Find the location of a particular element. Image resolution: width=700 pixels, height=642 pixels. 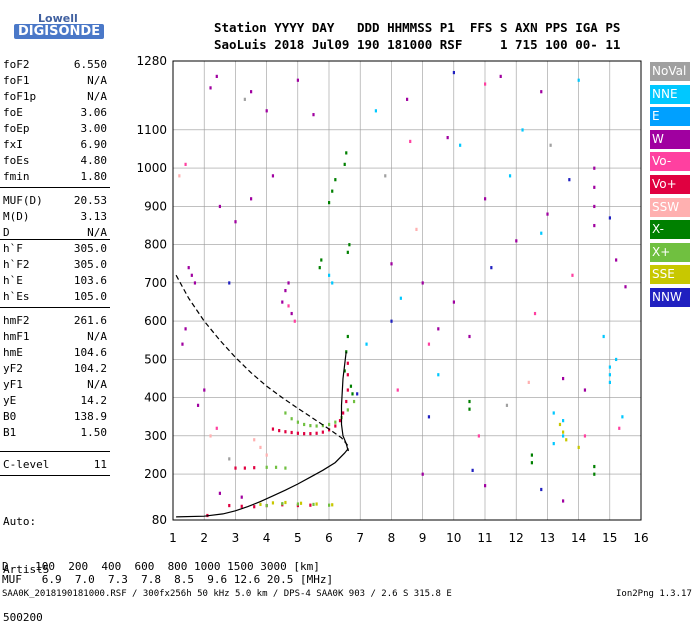

legend-item-ssw: SSW is located at coordinates (670, 207).